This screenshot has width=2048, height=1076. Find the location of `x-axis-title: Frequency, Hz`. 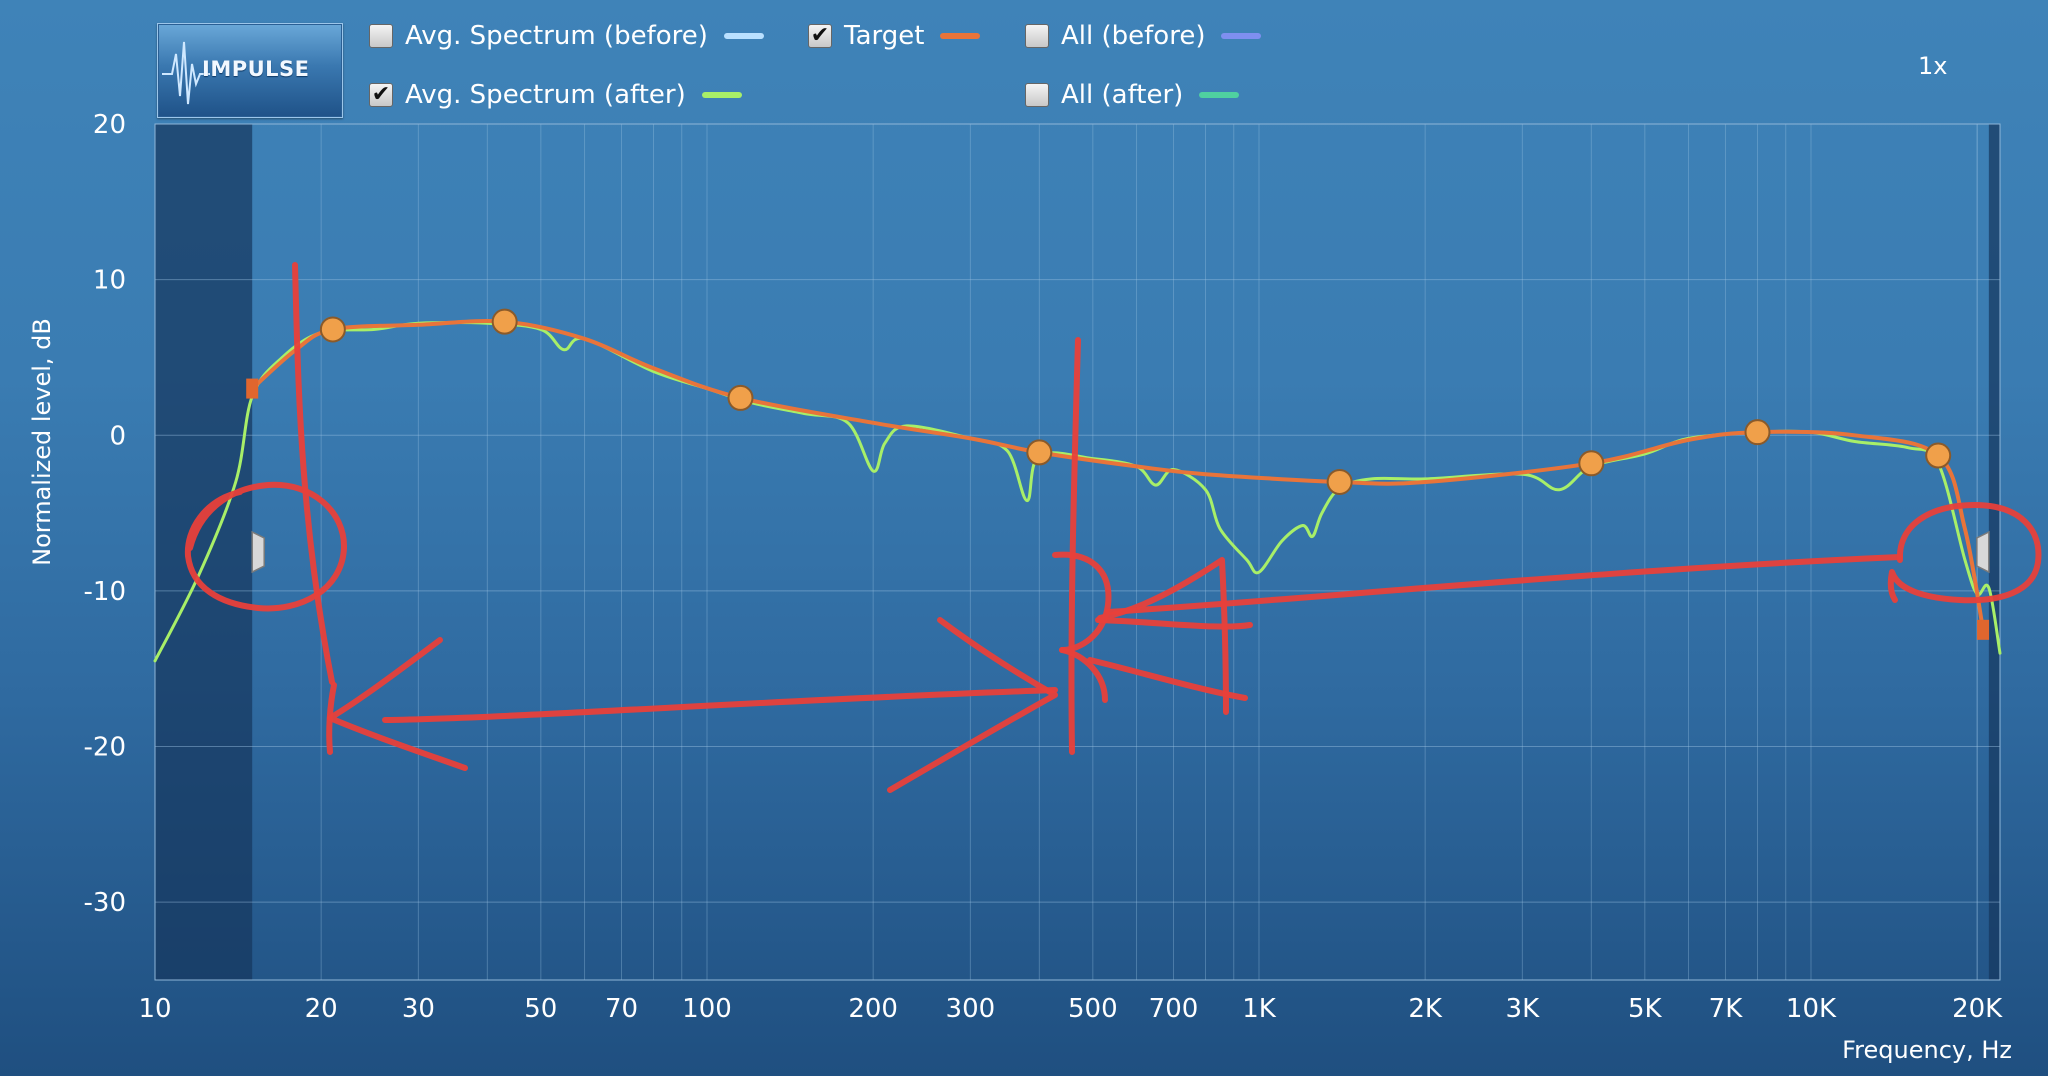

x-axis-title: Frequency, Hz is located at coordinates (1927, 1050).